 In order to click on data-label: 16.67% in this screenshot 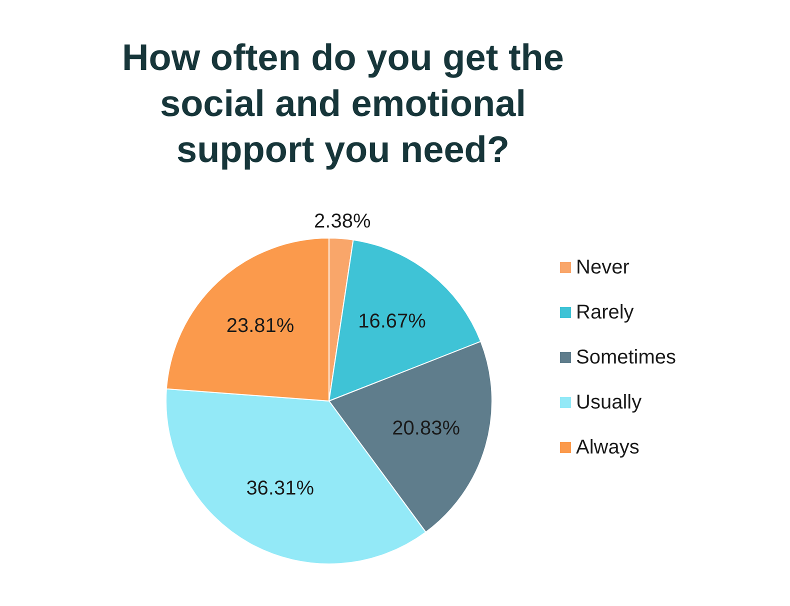, I will do `click(392, 321)`.